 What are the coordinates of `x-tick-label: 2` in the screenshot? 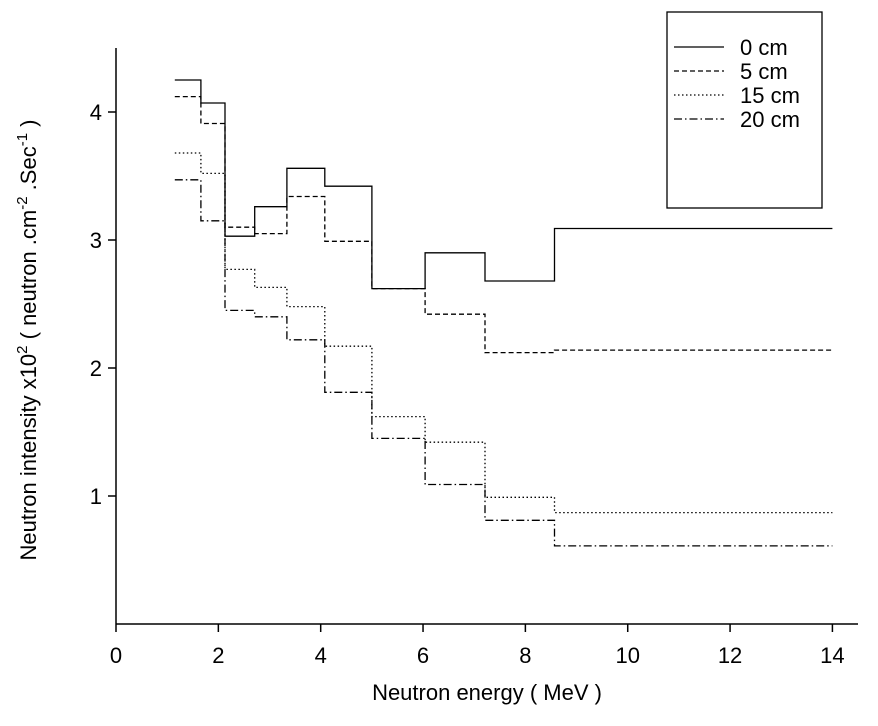 It's located at (218, 655).